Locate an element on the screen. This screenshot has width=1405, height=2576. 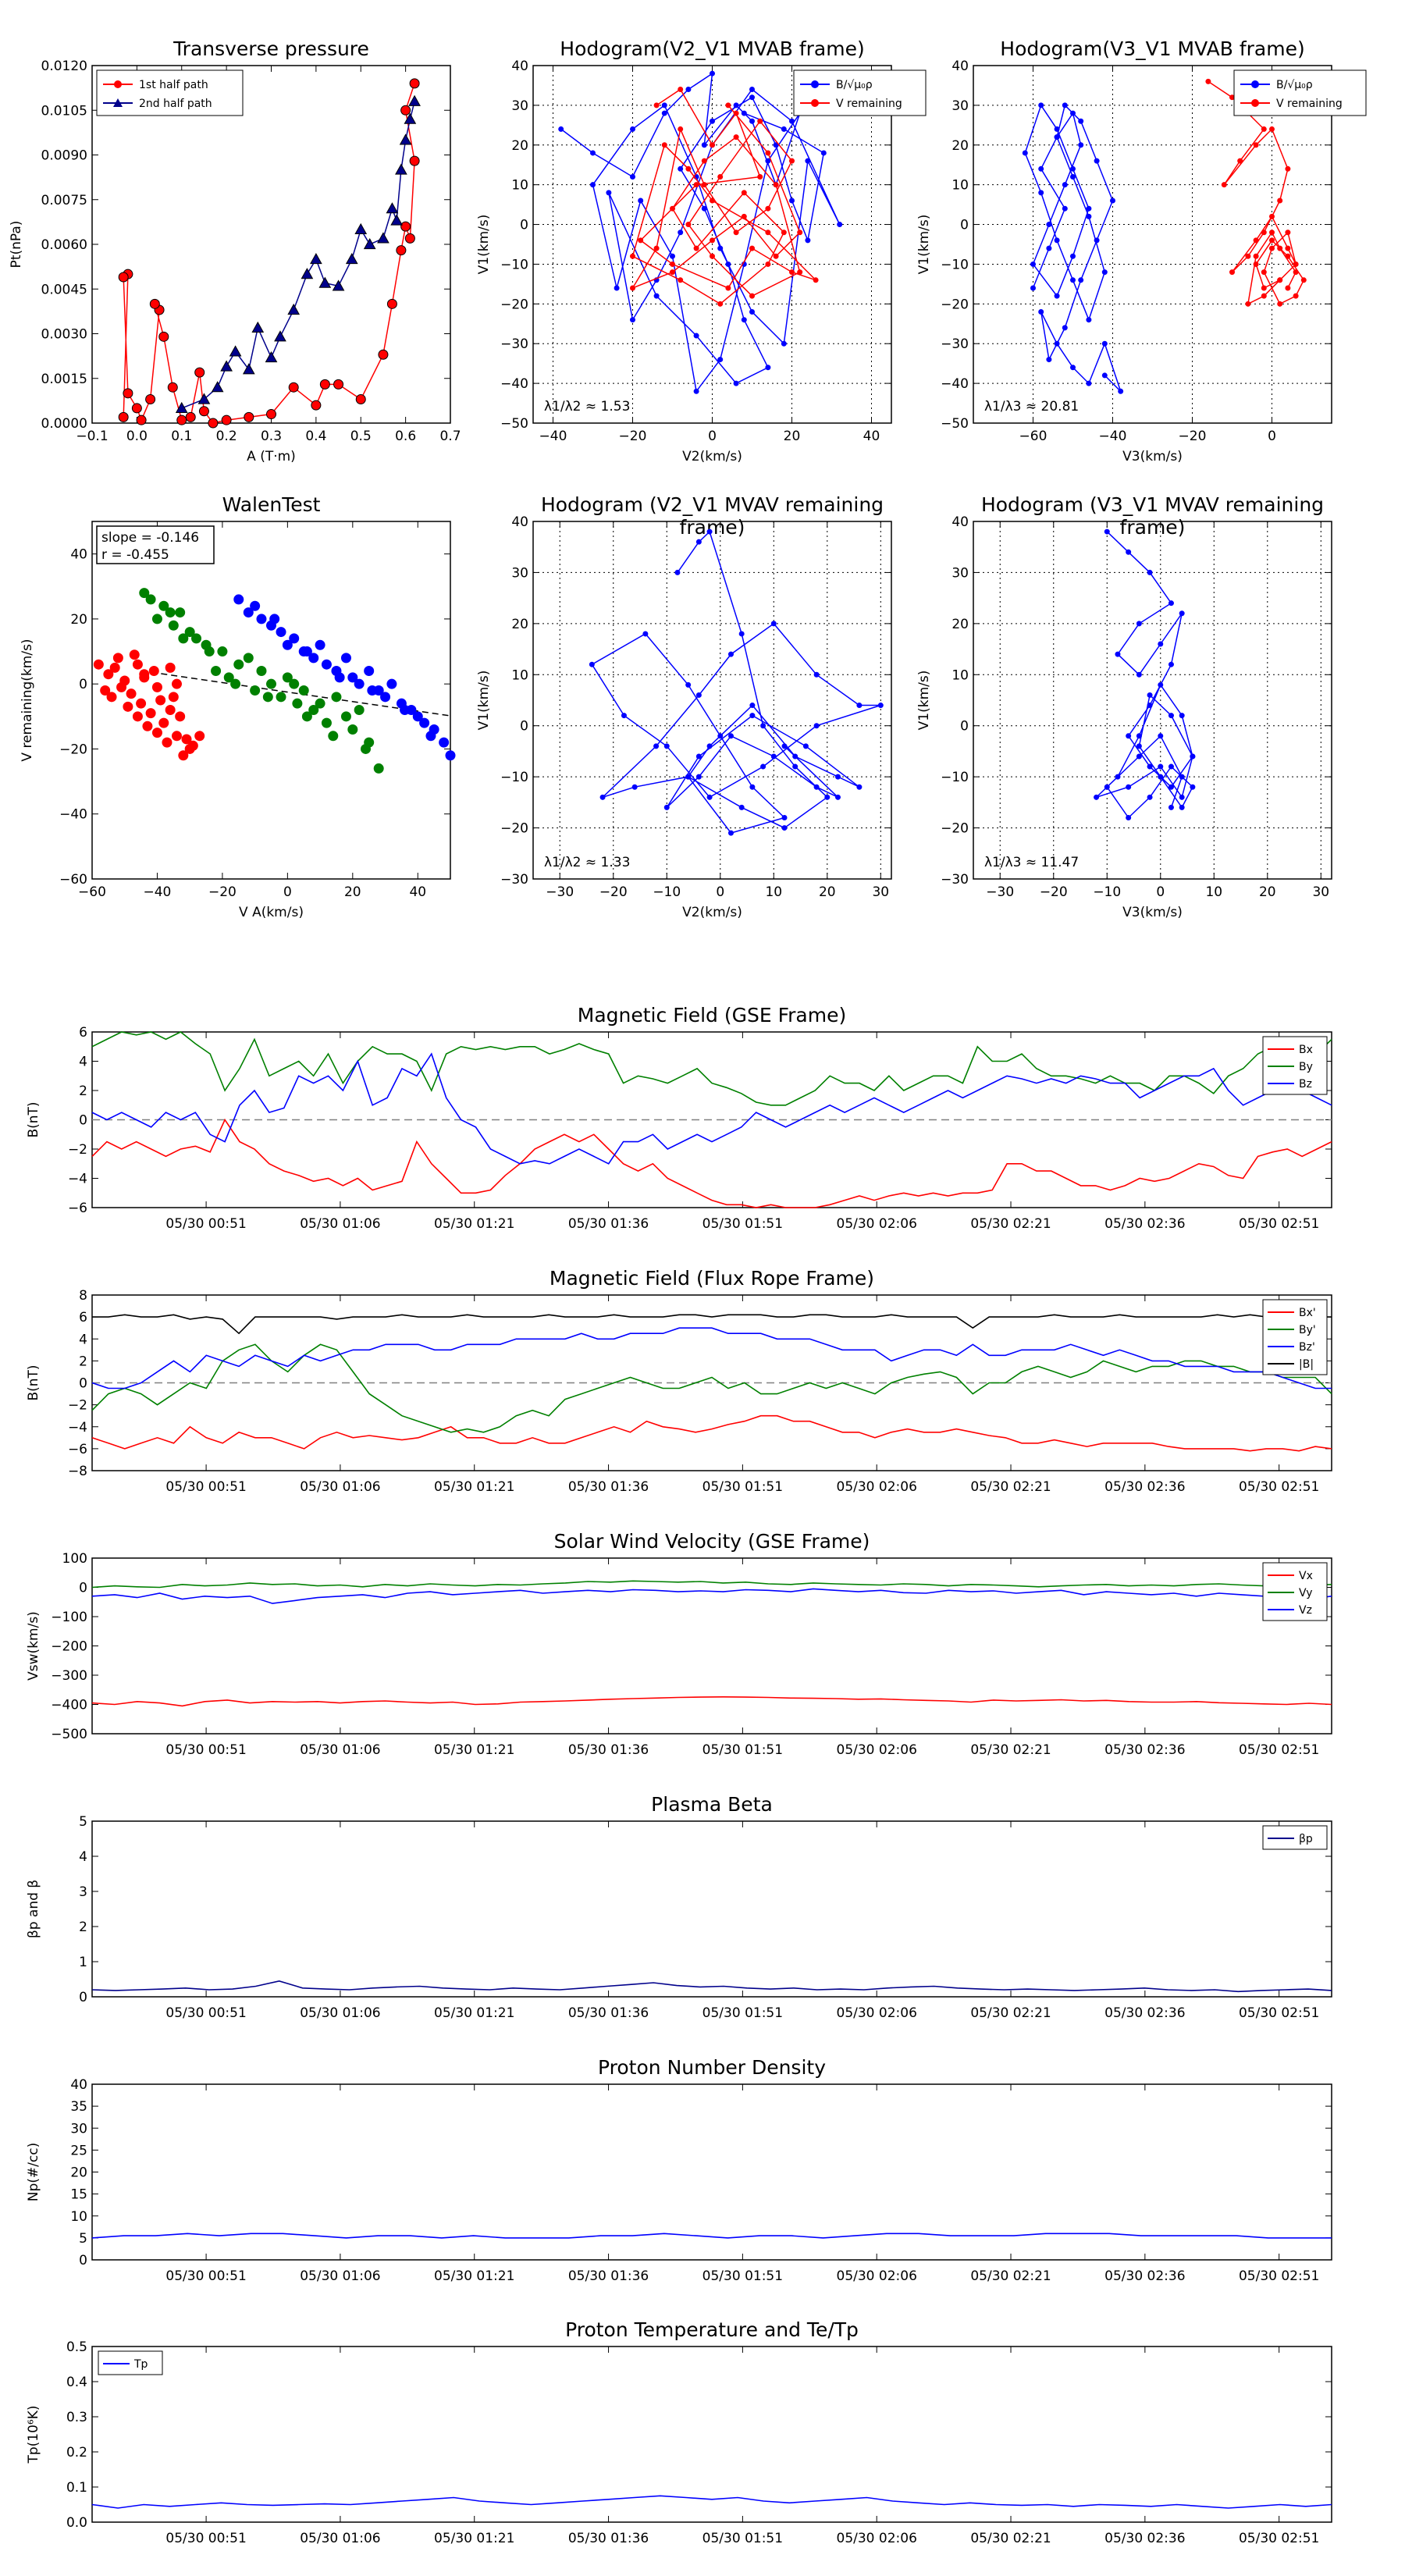
eigenvalue-ratio: λ1/λ3 ≈ 20.81 is located at coordinates (1031, 407).